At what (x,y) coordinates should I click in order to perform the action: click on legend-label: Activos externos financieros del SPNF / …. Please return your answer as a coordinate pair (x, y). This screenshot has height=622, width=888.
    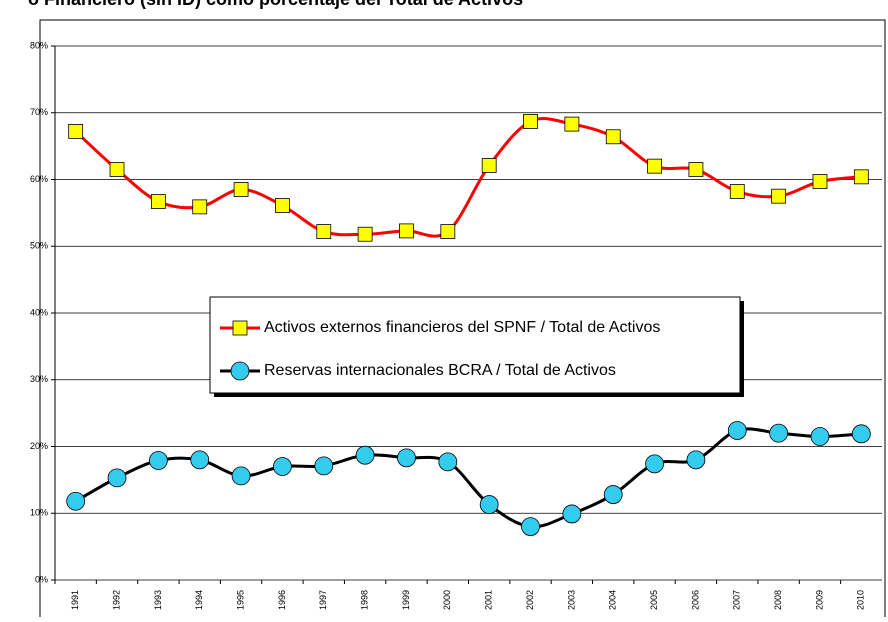
    Looking at the image, I should click on (462, 327).